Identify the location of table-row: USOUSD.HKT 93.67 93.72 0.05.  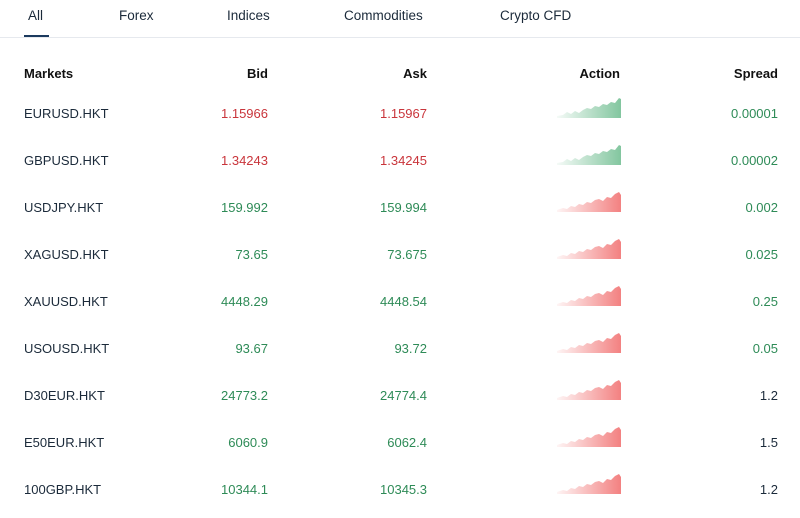
(400, 346).